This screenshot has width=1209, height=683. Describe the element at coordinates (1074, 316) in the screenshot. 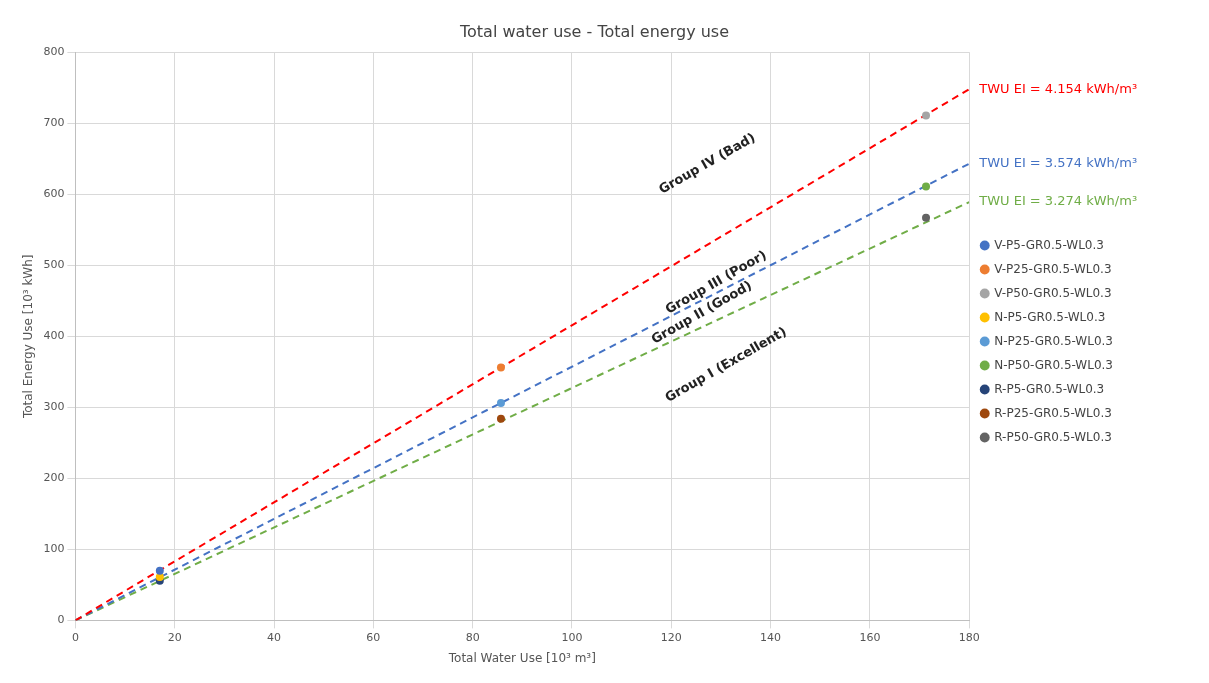

I see `legend-label: N-P5-GR0.5-WL0.3` at that location.